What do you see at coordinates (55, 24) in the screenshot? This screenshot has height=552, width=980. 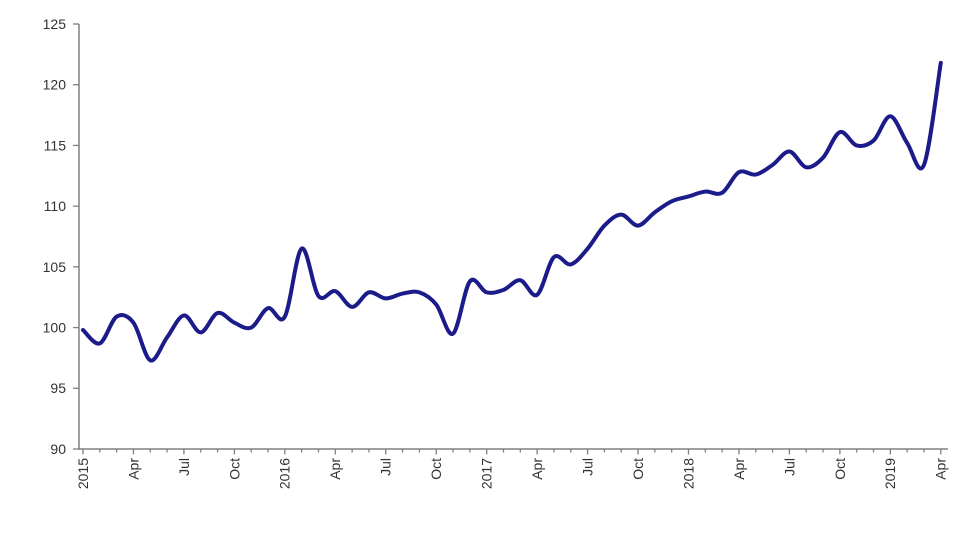 I see `y-tick-label: 125` at bounding box center [55, 24].